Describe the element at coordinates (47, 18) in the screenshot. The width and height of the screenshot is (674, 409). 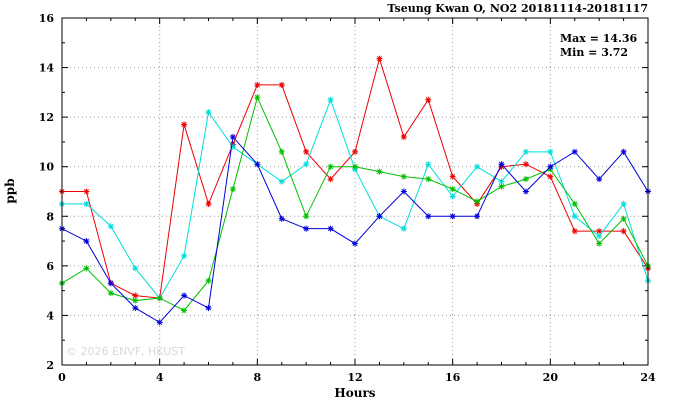
I see `y-tick-label: 16` at that location.